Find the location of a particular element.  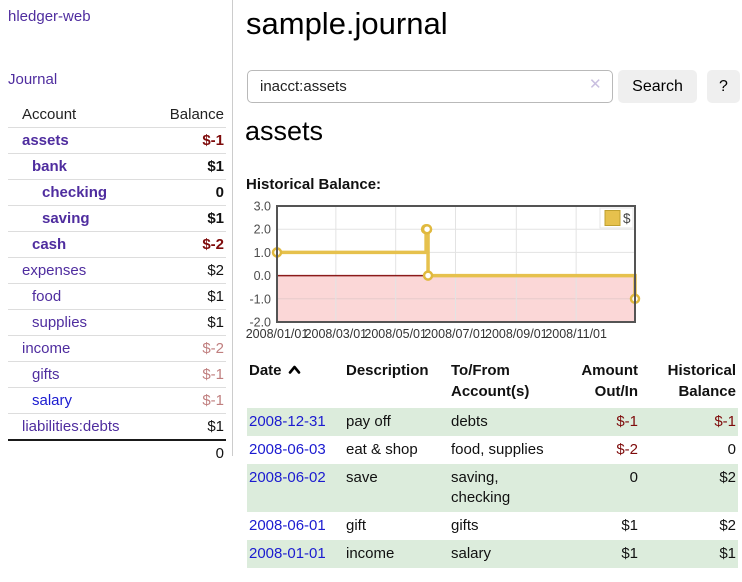

transaction-row: 2008-06-01 gift gifts $1 $2 is located at coordinates (492, 526).